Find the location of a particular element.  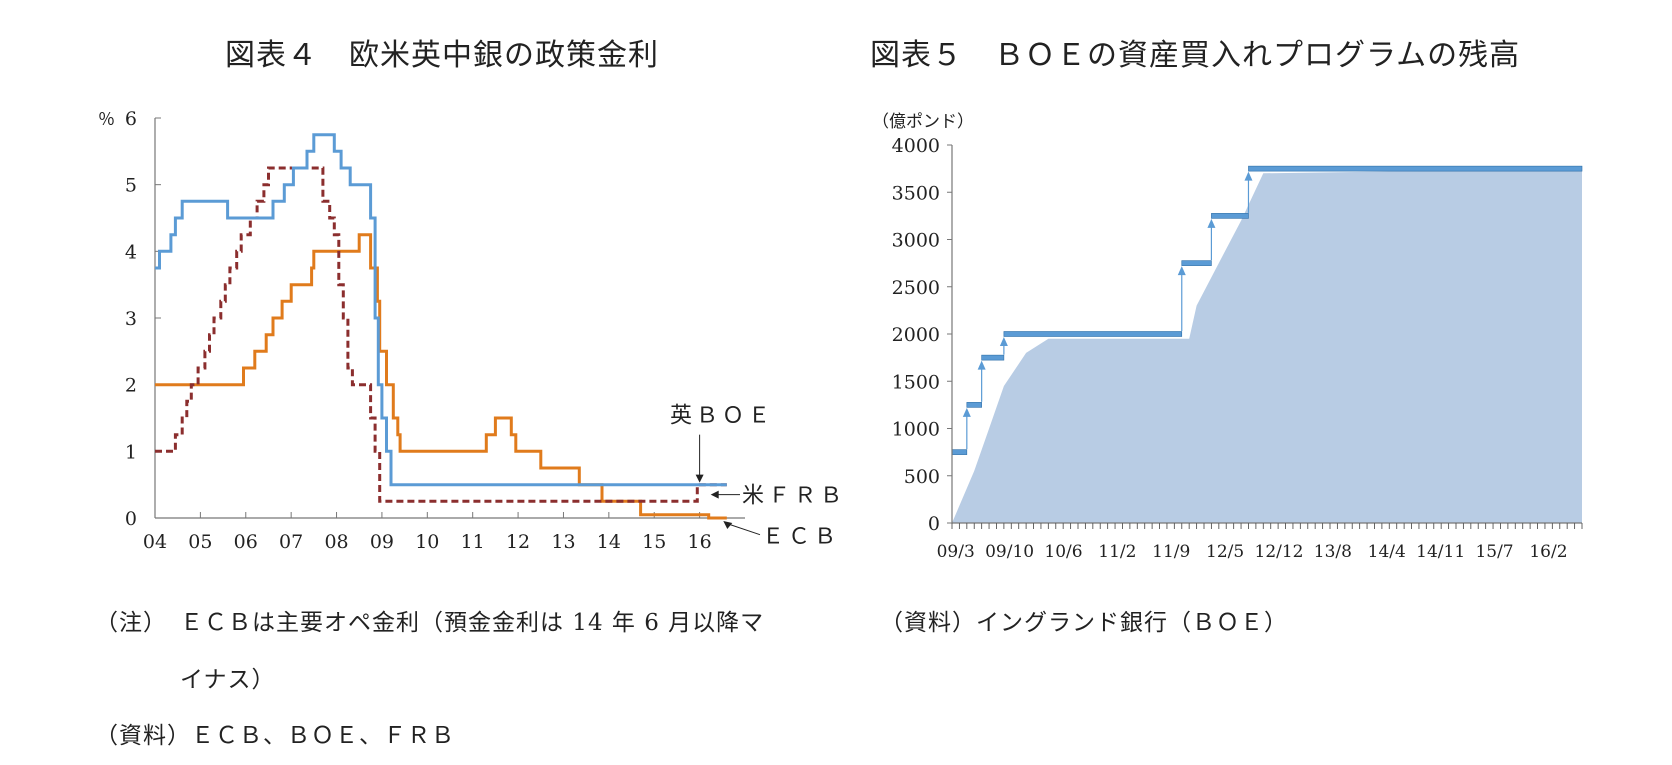

x-tick-label: 14/11 is located at coordinates (1440, 552).